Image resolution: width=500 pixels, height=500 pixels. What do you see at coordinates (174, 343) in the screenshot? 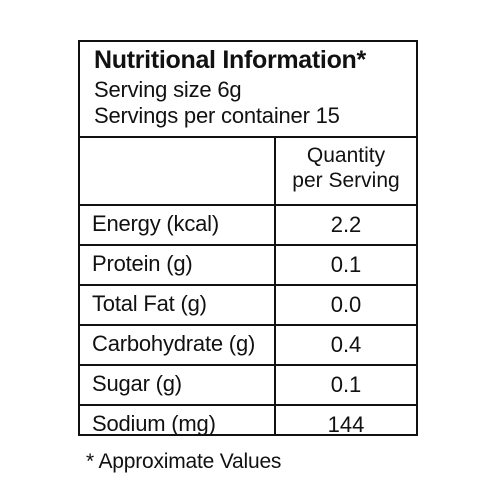
I see `nutrient-name: Carbohydrate (g)` at bounding box center [174, 343].